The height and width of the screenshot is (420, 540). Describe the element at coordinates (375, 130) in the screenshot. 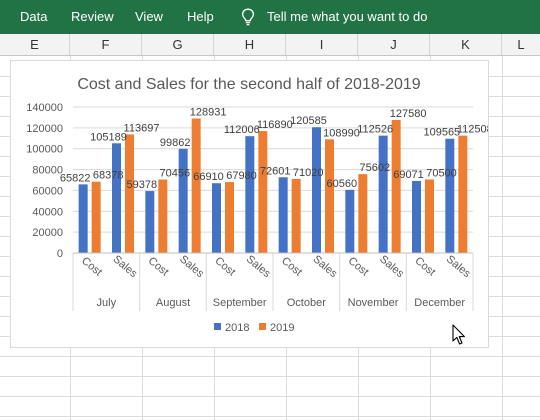

I see `data-label: 112526` at that location.